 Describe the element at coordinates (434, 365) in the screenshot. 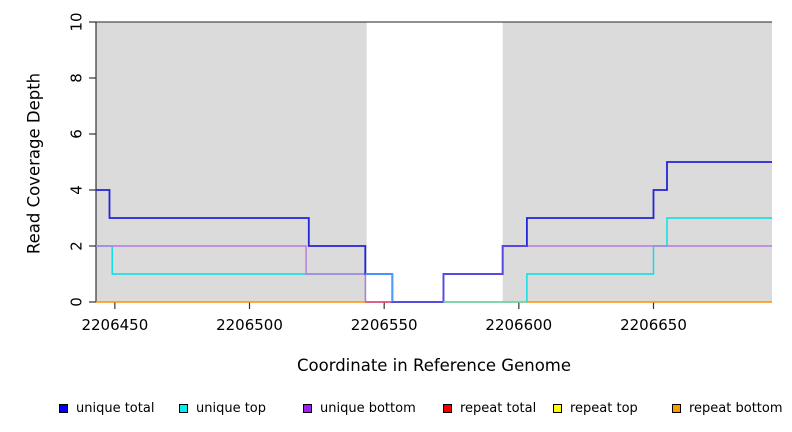

I see `x-axis-title: Coordinate in Reference Genome` at that location.